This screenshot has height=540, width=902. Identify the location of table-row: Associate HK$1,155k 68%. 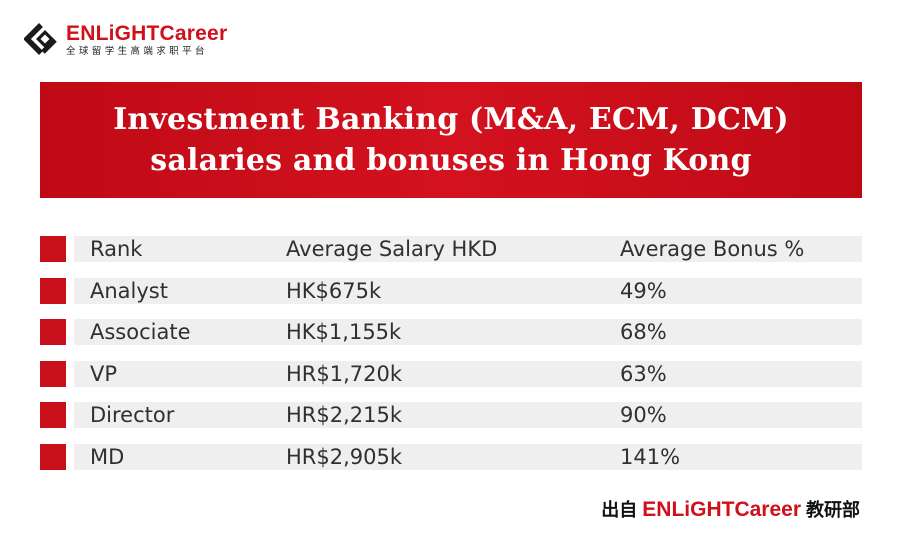
(451, 331).